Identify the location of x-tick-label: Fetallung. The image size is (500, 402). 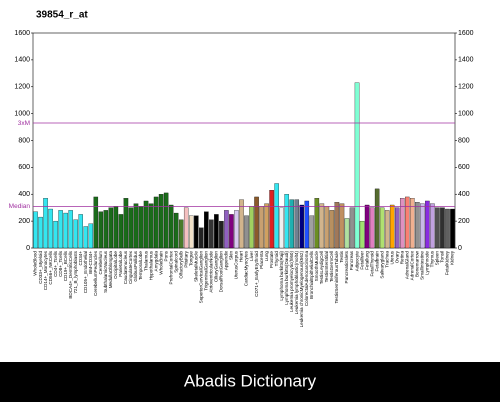
(366, 260).